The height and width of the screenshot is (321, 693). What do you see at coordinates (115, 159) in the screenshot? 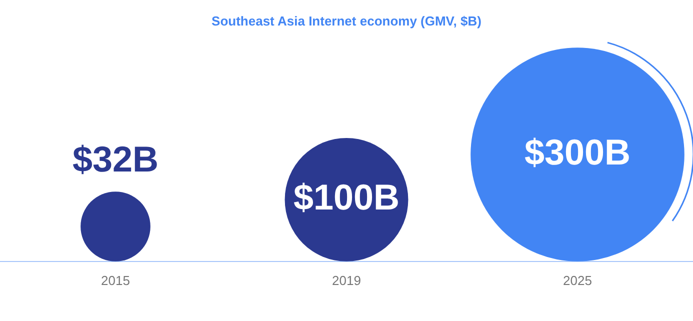
I see `data-label: $32B` at bounding box center [115, 159].